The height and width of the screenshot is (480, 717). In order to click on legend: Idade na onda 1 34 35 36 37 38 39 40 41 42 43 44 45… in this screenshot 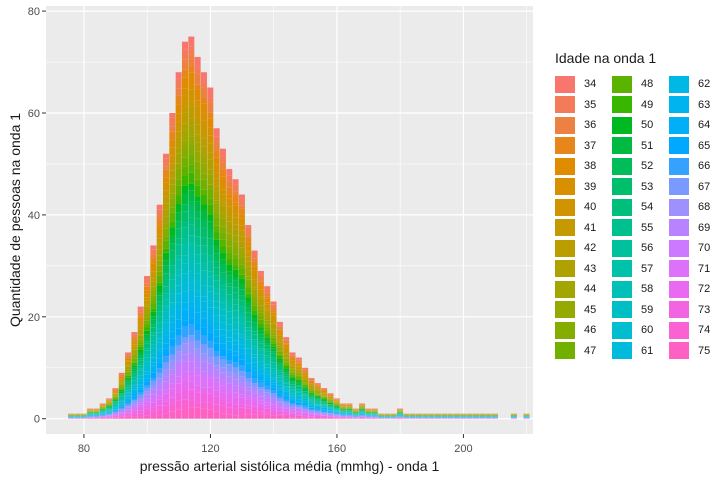, I will do `click(635, 205)`.